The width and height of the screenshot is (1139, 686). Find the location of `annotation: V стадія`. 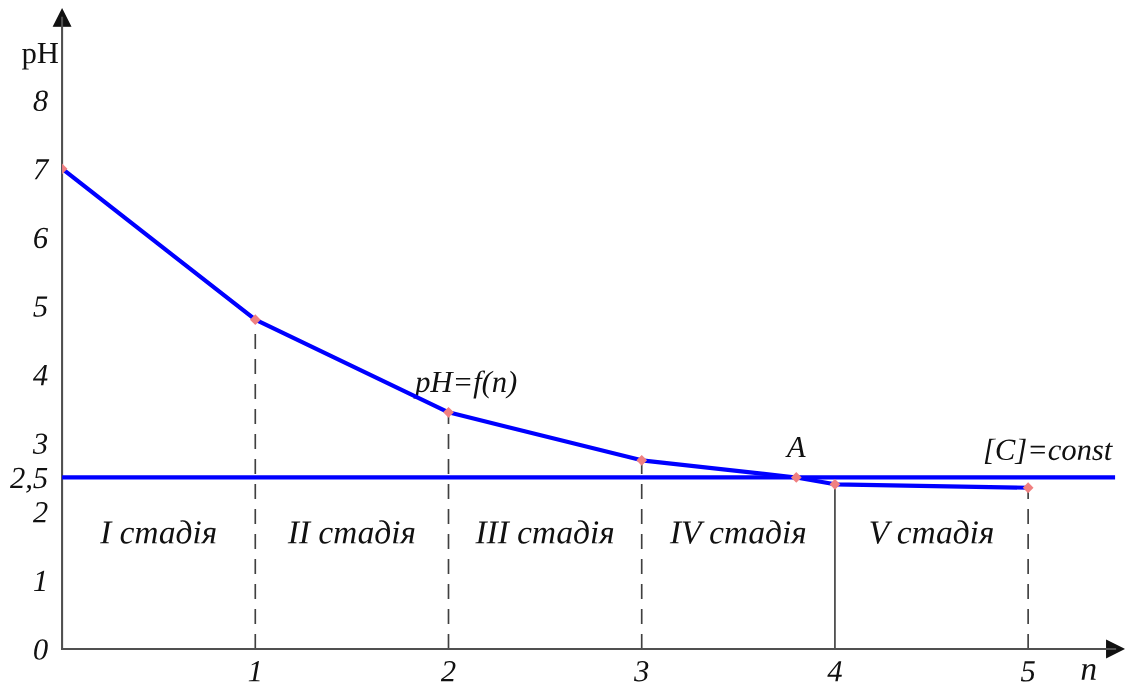

annotation: V стадія is located at coordinates (931, 532).